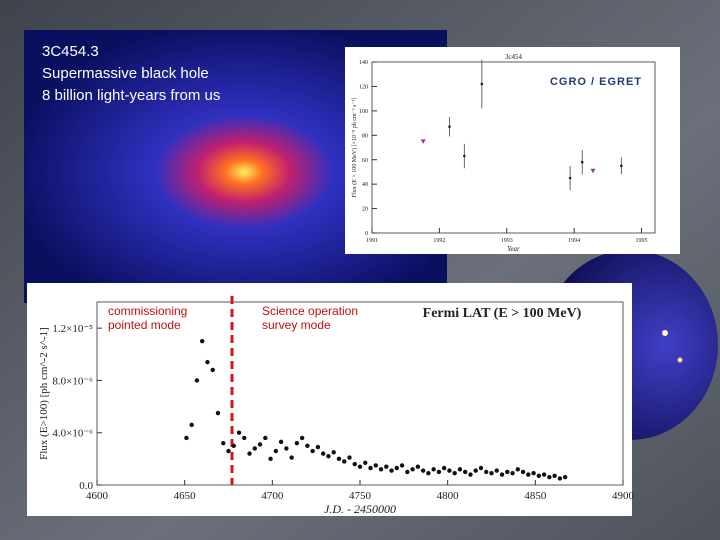 The image size is (720, 540). What do you see at coordinates (185, 496) in the screenshot?
I see `x-tick-label: 4650` at bounding box center [185, 496].